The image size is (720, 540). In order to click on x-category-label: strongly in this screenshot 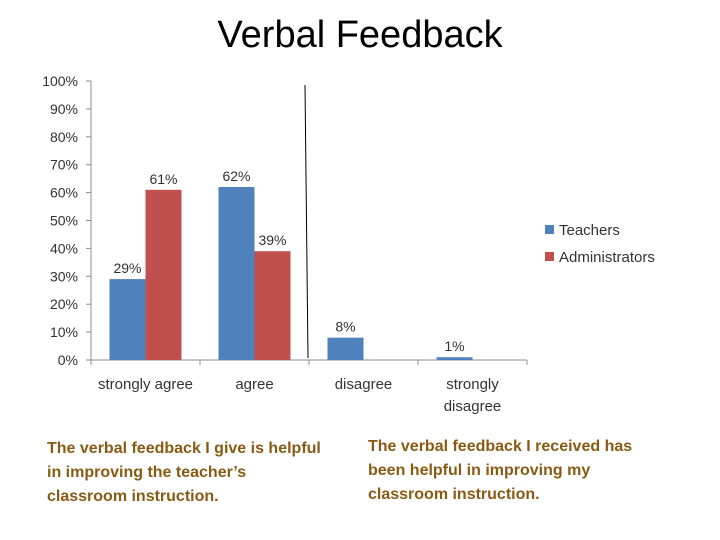, I will do `click(472, 384)`.